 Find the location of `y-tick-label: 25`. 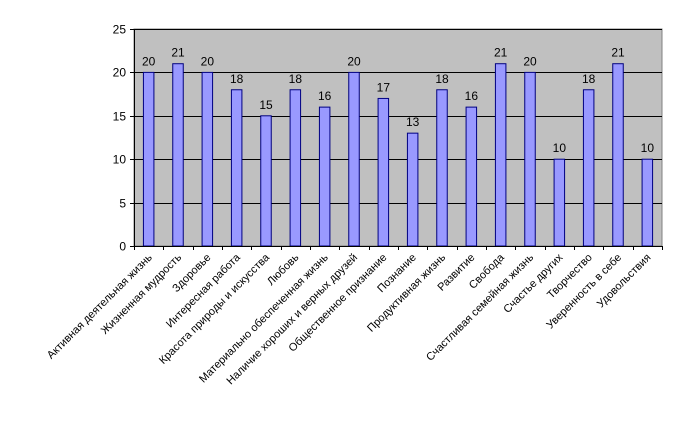

y-tick-label: 25 is located at coordinates (120, 30).